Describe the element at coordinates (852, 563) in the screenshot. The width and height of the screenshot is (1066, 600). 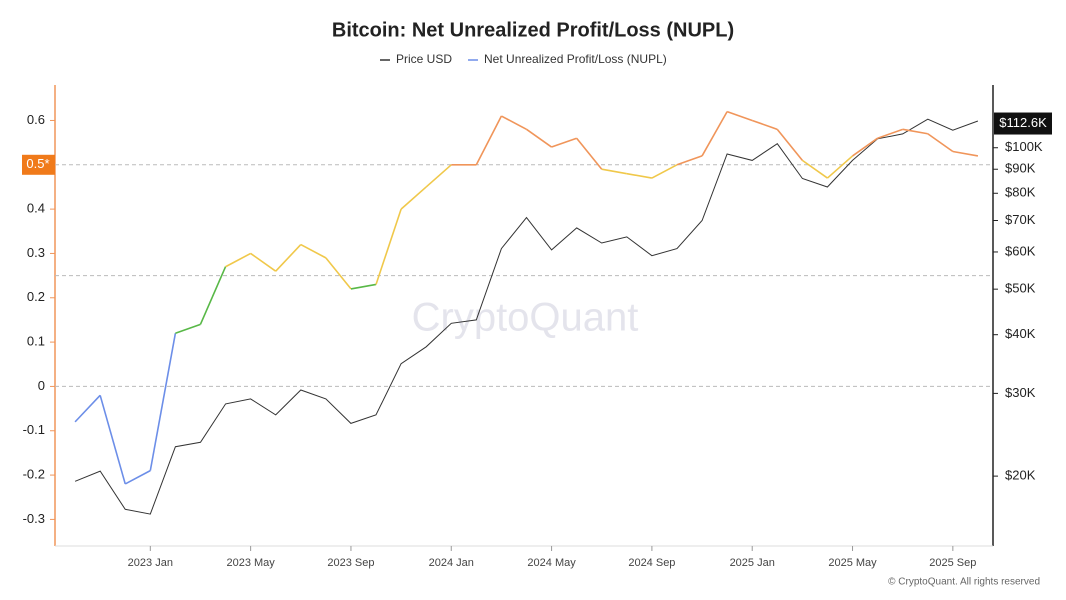
I see `x-tick-label: 2025 May` at that location.